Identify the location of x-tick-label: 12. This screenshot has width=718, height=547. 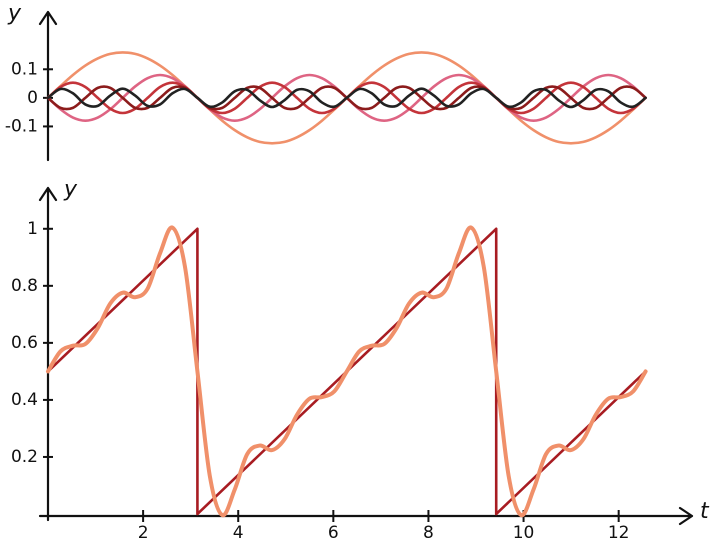
(619, 533).